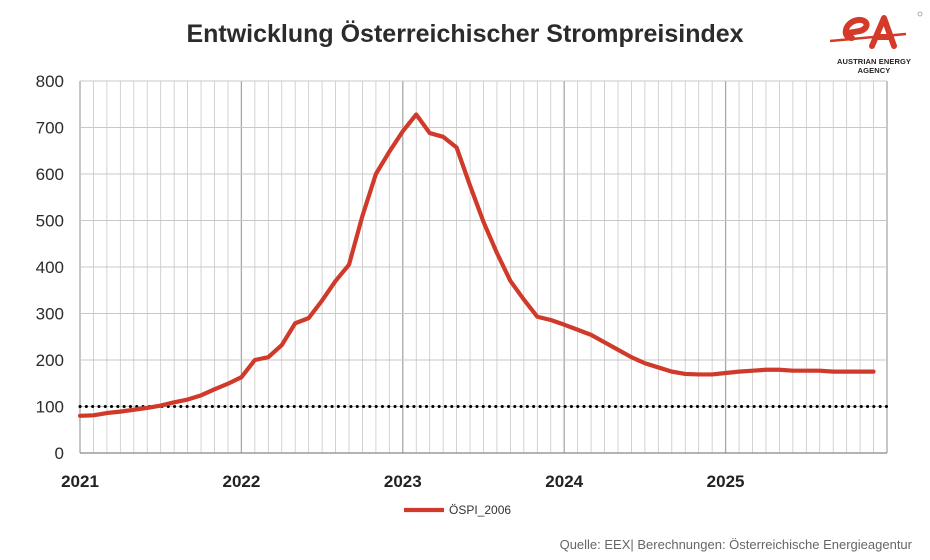  I want to click on y-tick-label: 300, so click(50, 314).